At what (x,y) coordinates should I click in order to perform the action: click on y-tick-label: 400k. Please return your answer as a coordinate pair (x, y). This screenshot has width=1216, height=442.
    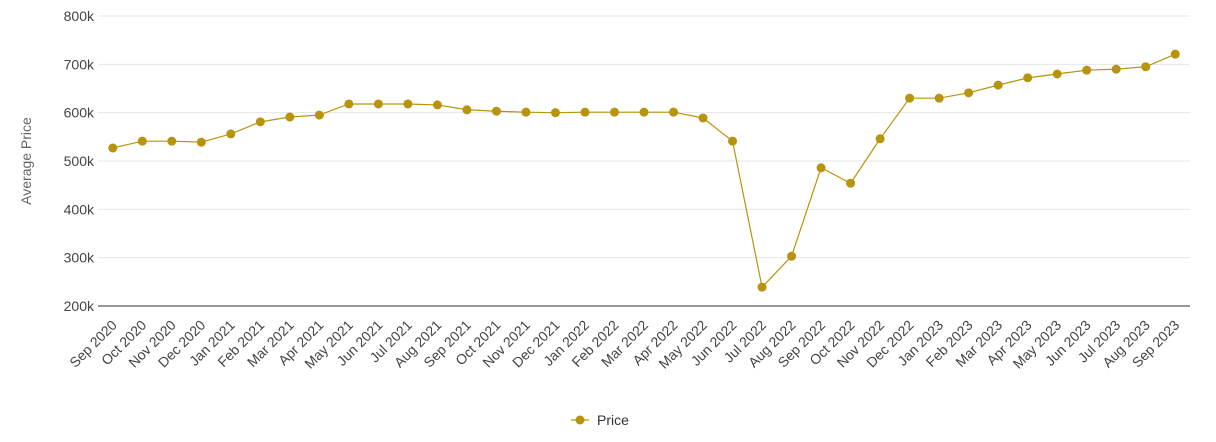
    Looking at the image, I should click on (79, 209).